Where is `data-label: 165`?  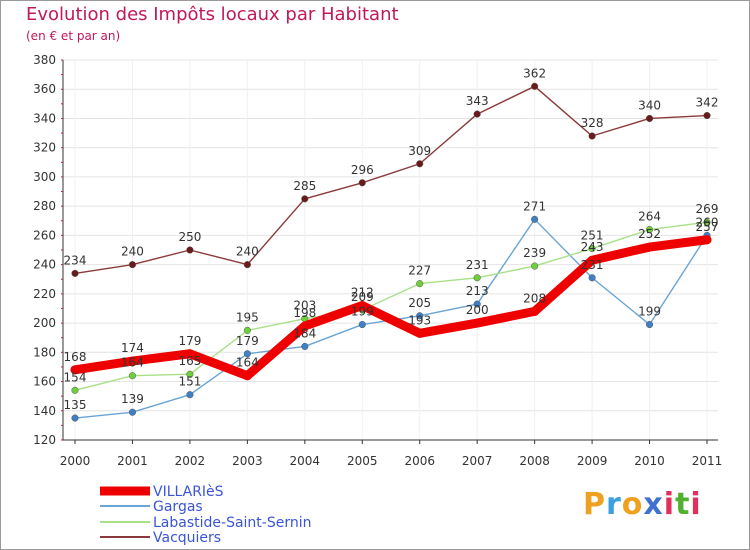
data-label: 165 is located at coordinates (189, 361).